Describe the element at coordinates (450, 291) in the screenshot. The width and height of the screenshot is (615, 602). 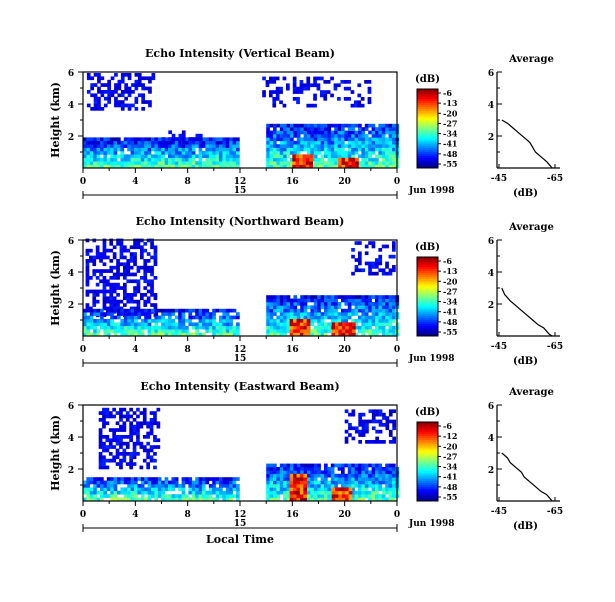
I see `colorbar-tick-label: -27` at that location.